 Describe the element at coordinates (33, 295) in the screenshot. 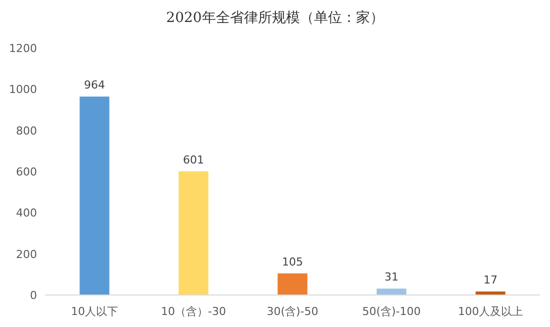

I see `y-tick-label: 0` at that location.